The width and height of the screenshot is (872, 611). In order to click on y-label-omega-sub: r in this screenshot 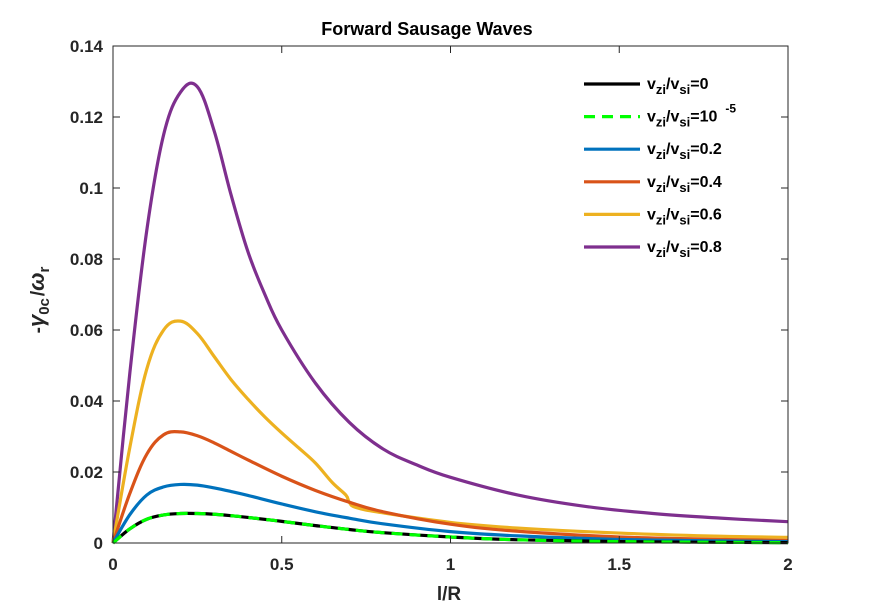, I will do `click(44, 269)`.